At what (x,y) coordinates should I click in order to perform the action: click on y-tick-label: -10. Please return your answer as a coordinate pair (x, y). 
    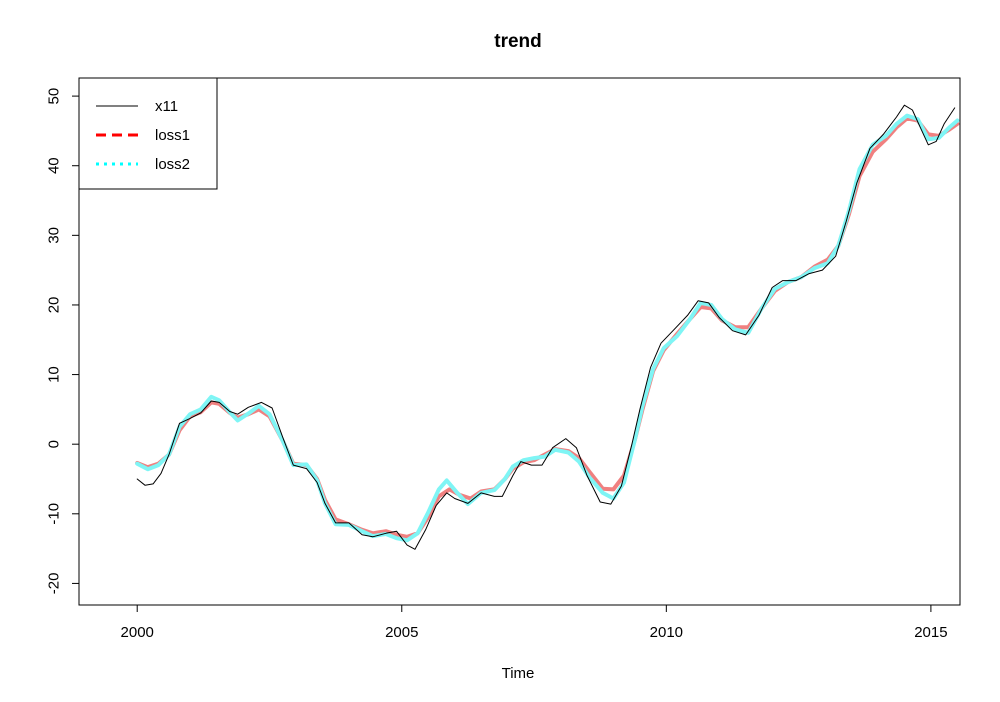
    Looking at the image, I should click on (54, 514).